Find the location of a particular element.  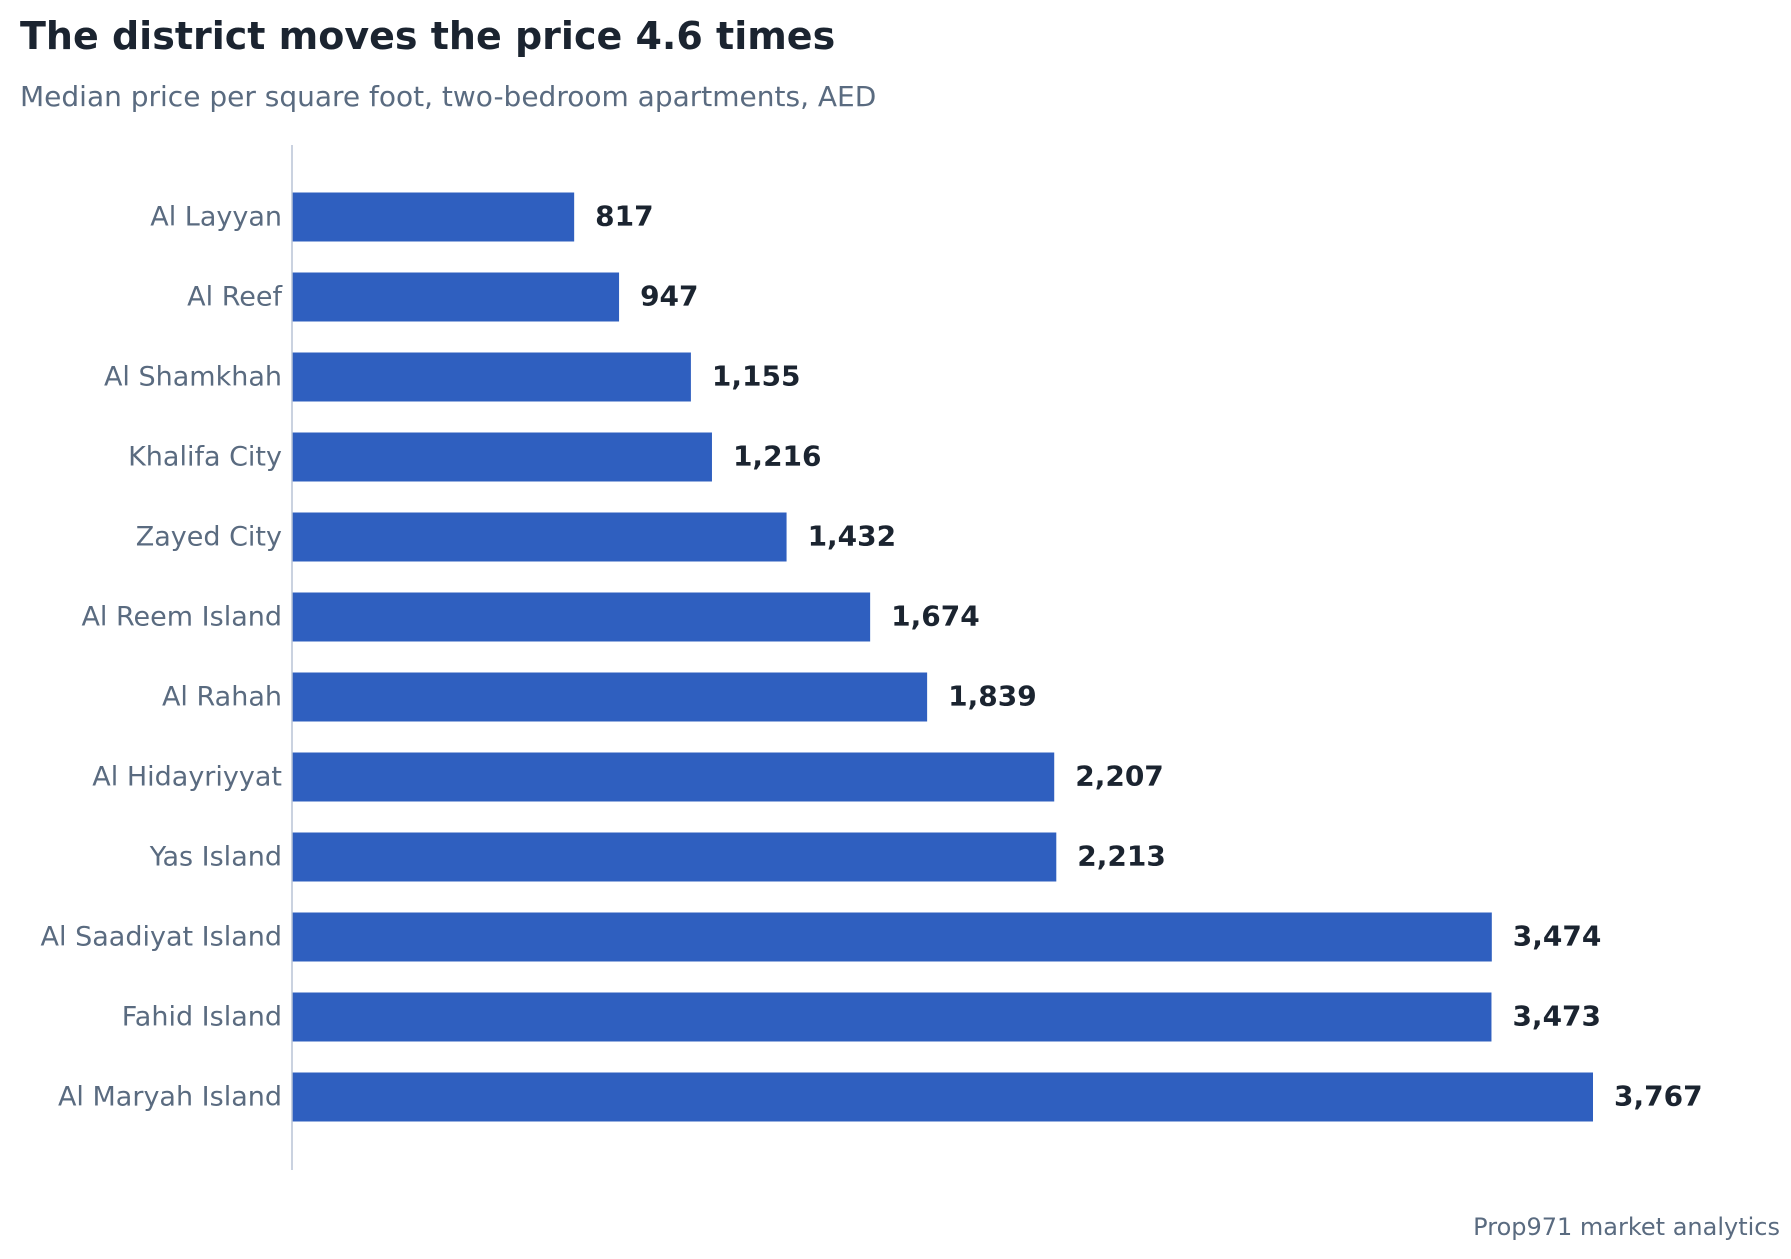

category-label: Yas Island is located at coordinates (215, 857).